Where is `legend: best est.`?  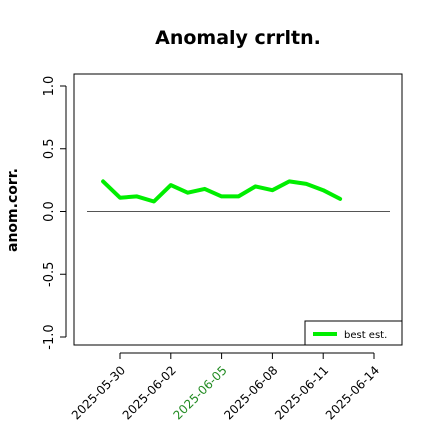 legend: best est. is located at coordinates (353, 333).